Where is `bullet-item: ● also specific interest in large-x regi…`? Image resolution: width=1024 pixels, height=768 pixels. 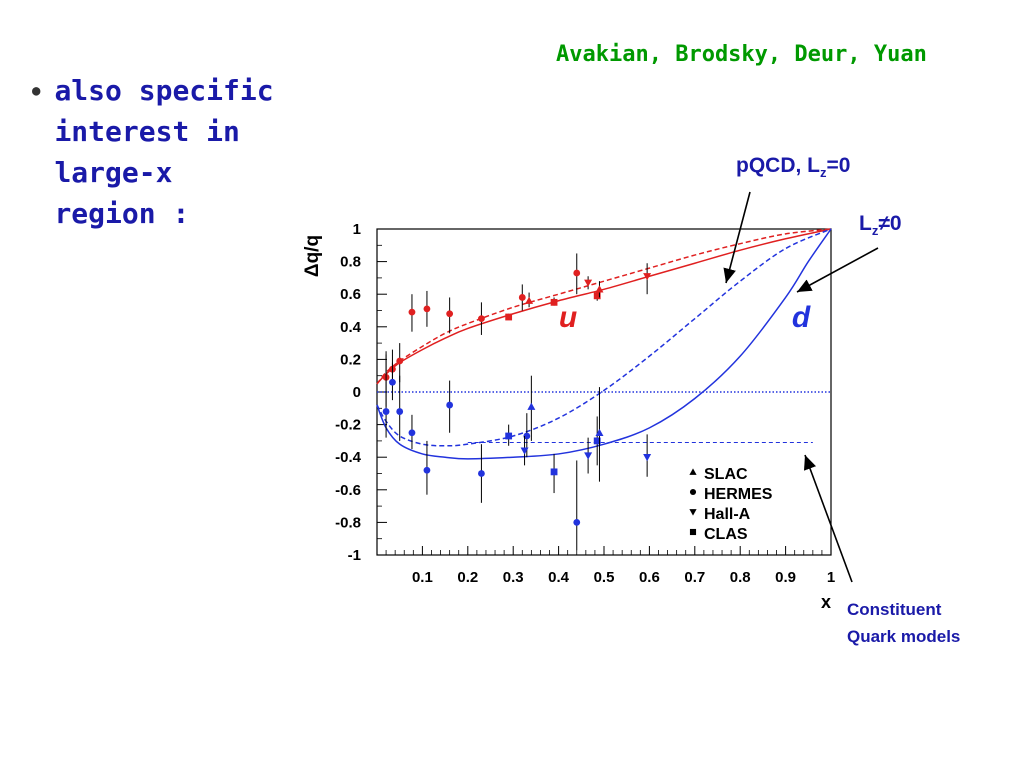
bullet-item: ● also specific interest in large-x regi… is located at coordinates (153, 152).